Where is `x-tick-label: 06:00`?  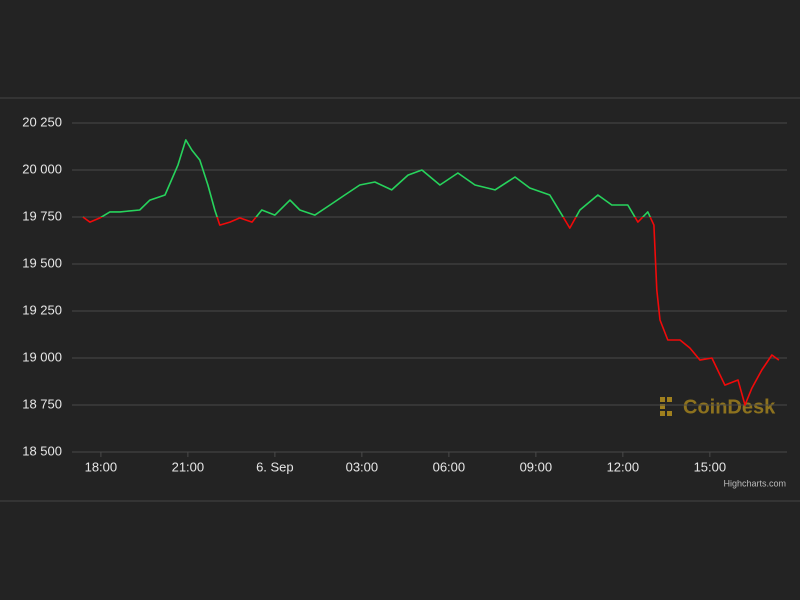 x-tick-label: 06:00 is located at coordinates (449, 466).